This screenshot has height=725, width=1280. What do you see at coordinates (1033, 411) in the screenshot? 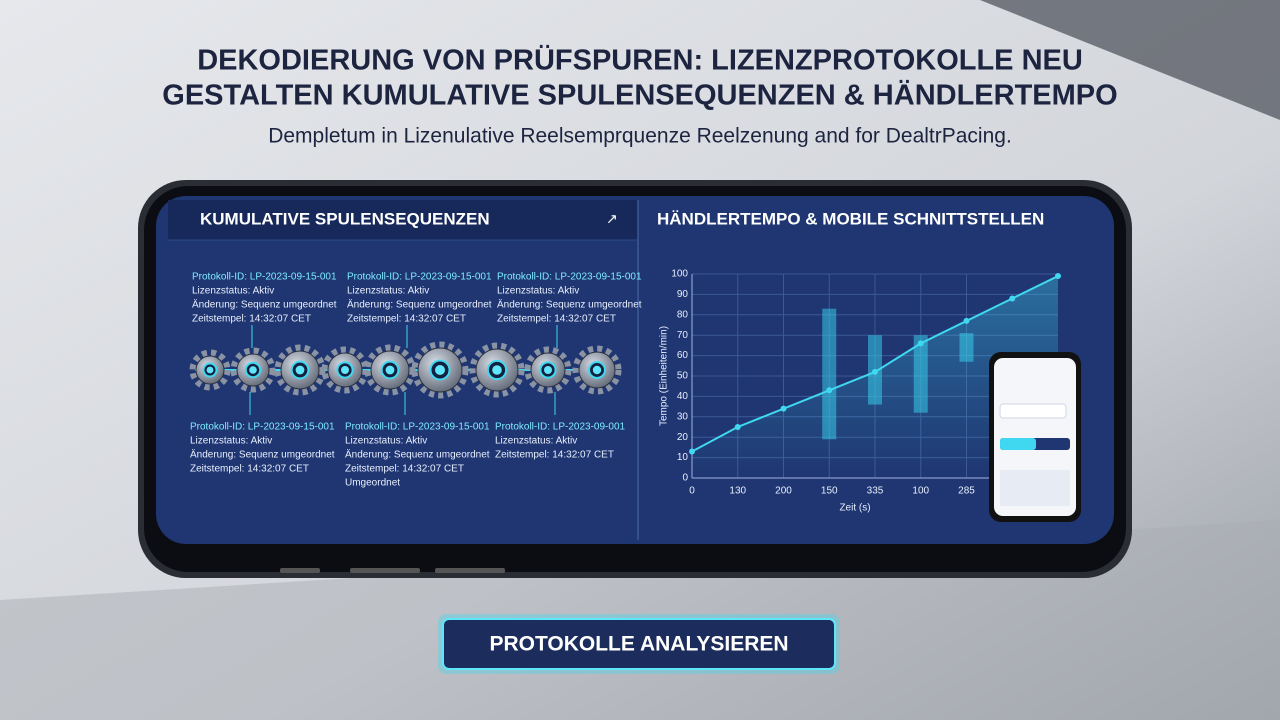
I see `mini-field` at bounding box center [1033, 411].